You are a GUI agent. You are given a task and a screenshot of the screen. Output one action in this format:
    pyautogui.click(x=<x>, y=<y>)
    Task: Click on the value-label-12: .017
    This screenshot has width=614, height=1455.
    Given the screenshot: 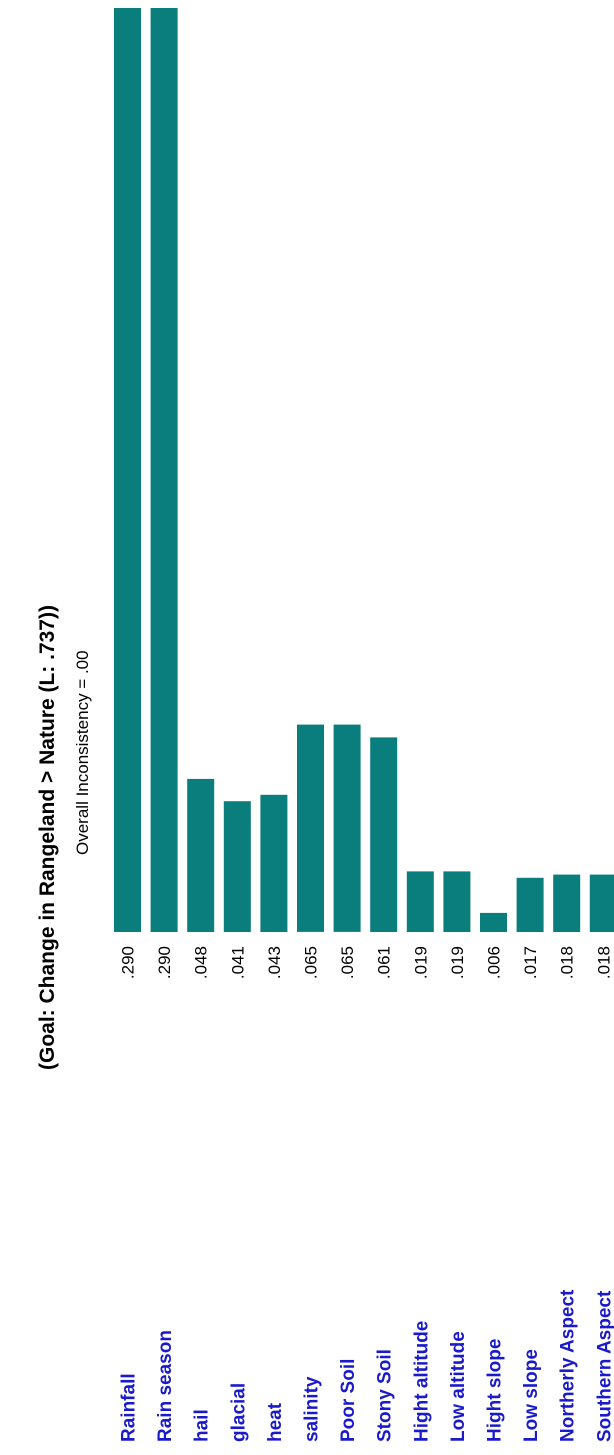 What is the action you would take?
    pyautogui.click(x=530, y=962)
    